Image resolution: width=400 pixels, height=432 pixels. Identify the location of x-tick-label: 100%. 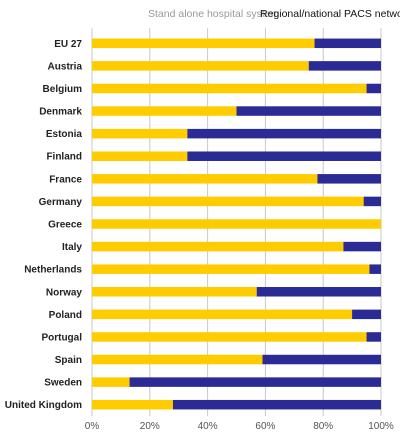
(381, 426).